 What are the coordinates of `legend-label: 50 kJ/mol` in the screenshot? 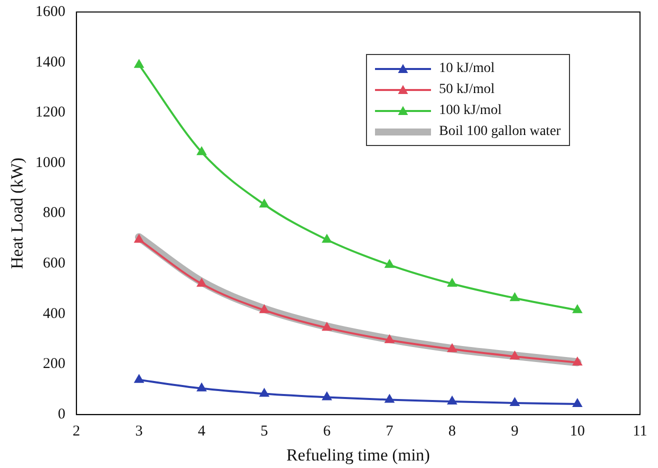 It's located at (467, 90).